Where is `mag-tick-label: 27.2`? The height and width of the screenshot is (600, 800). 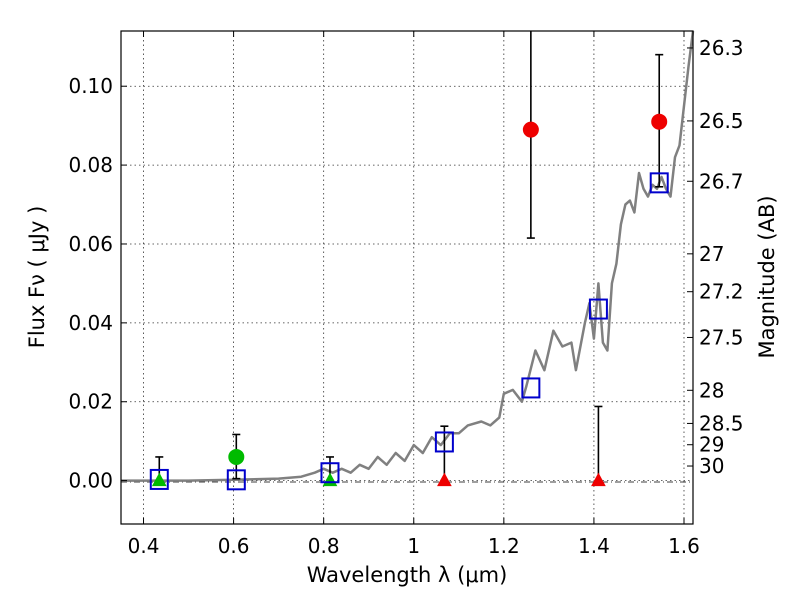
mag-tick-label: 27.2 is located at coordinates (721, 292).